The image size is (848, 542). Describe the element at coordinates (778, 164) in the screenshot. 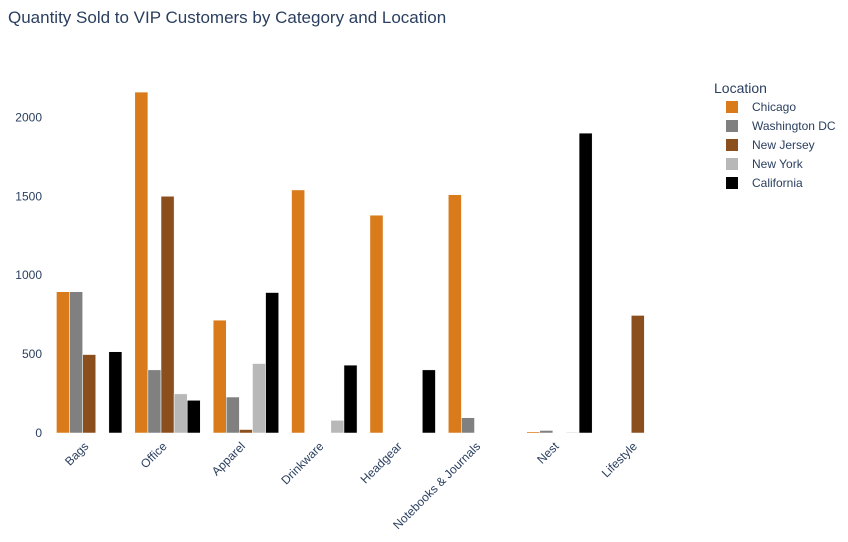

I see `legend-label: New York` at that location.